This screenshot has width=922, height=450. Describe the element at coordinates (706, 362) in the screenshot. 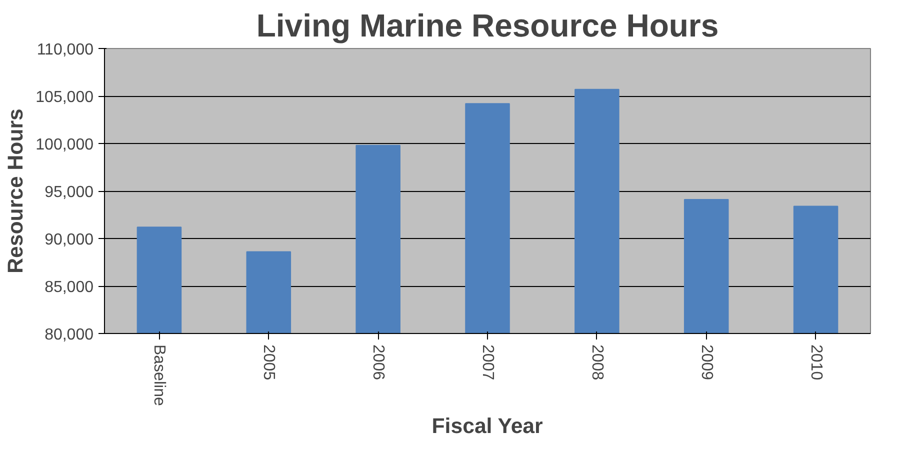

I see `x-tick-label: 2009` at that location.